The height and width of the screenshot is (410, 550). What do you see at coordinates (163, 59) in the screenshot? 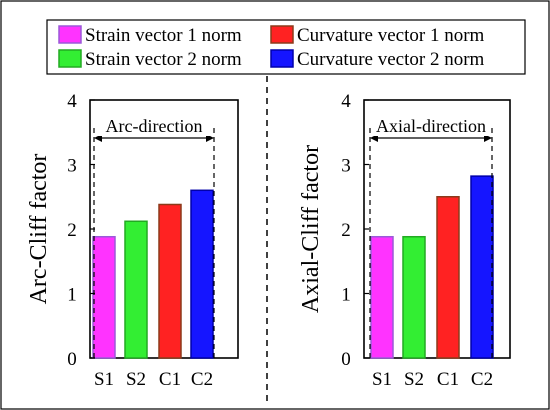
I see `legend-label-strain-2: Strain vector 2 norm` at bounding box center [163, 59].